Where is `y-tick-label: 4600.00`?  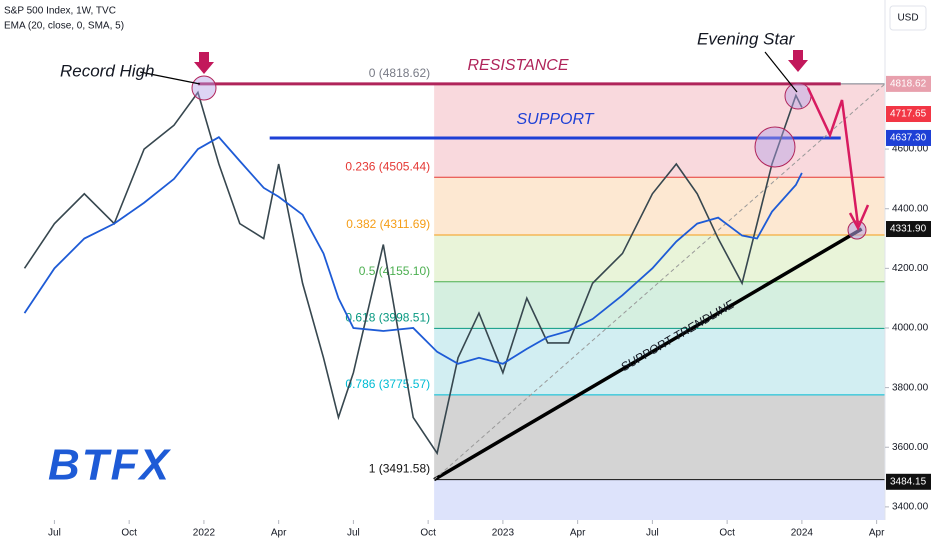
y-tick-label: 4600.00 is located at coordinates (910, 149).